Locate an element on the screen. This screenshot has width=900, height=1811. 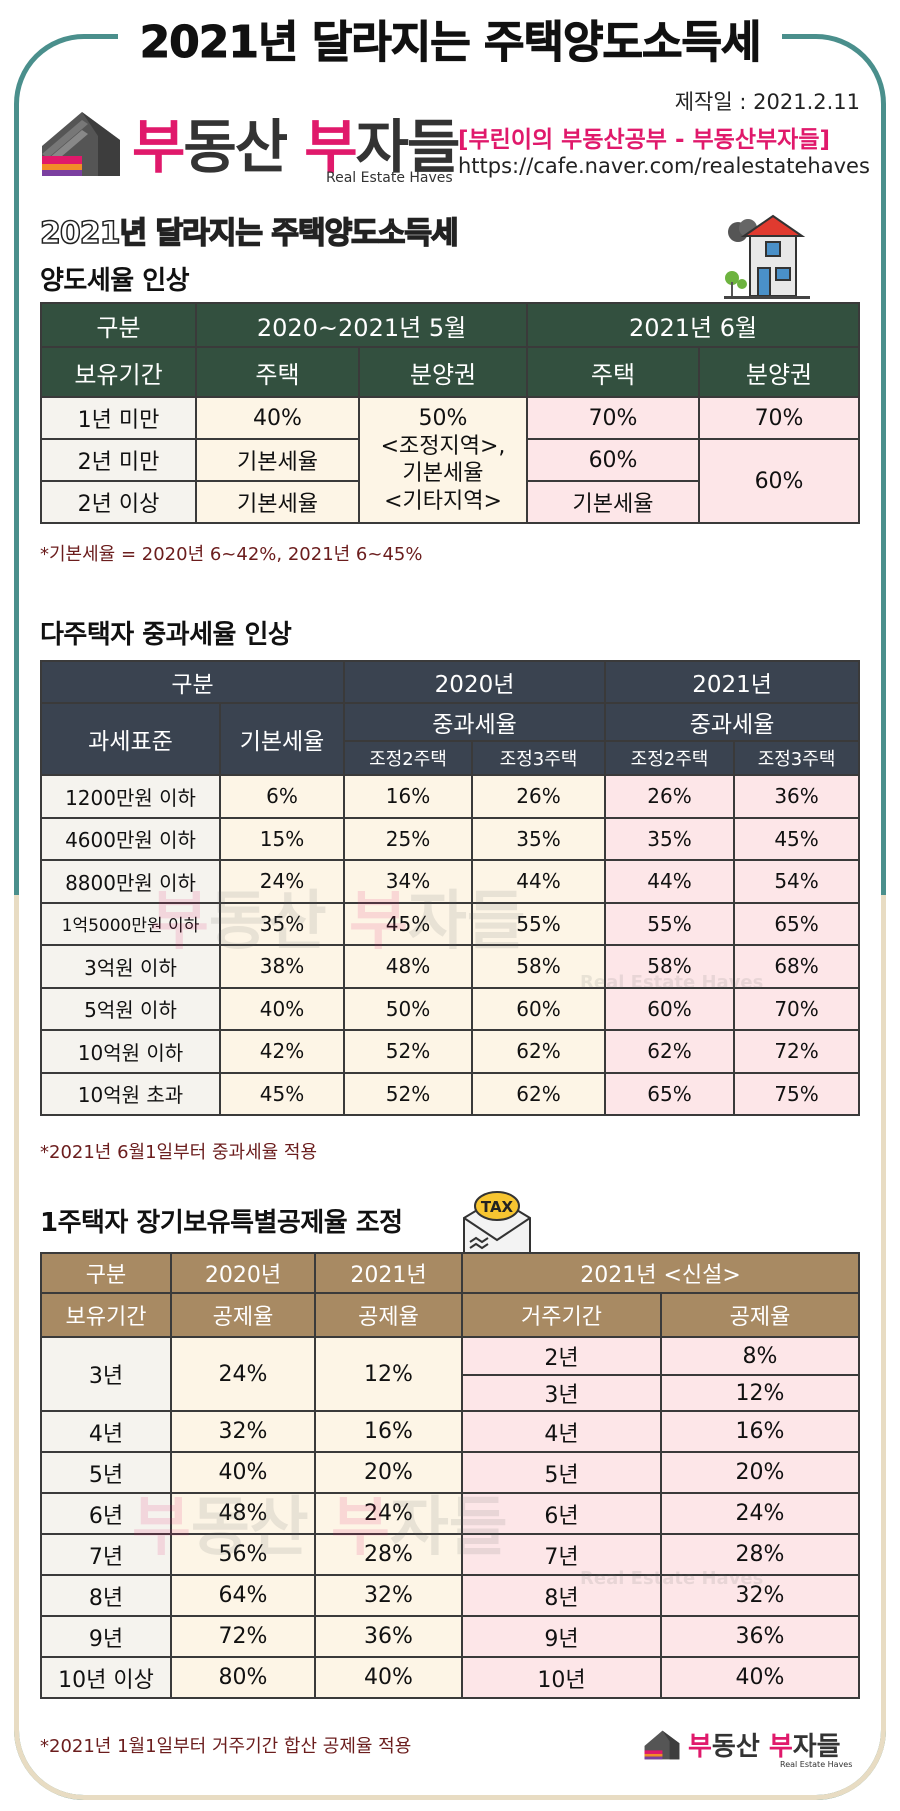
t2-cell: 42% is located at coordinates (282, 1051).